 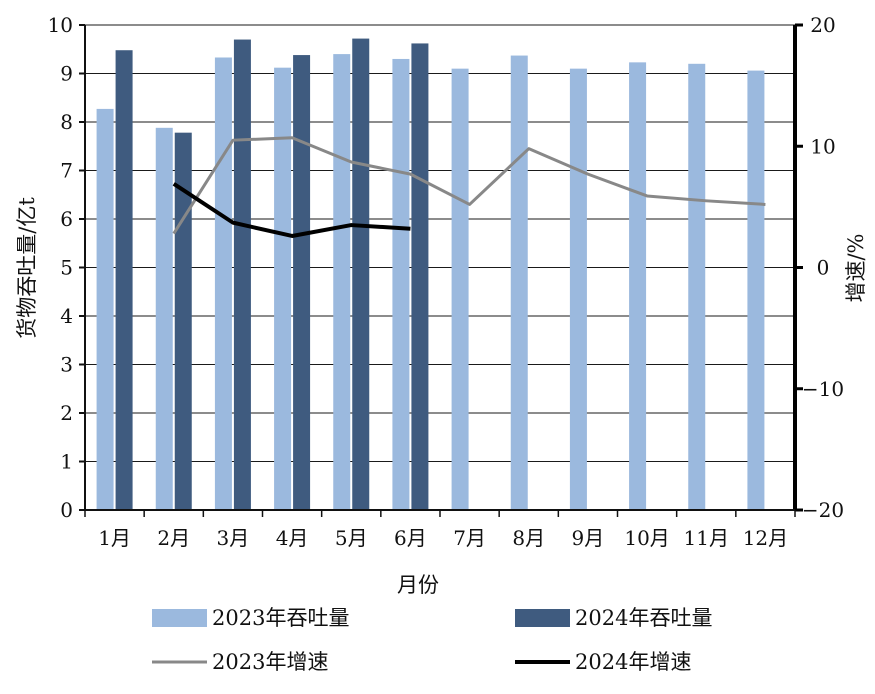 I want to click on legend-swatch-2024-throughput, so click(x=542, y=618).